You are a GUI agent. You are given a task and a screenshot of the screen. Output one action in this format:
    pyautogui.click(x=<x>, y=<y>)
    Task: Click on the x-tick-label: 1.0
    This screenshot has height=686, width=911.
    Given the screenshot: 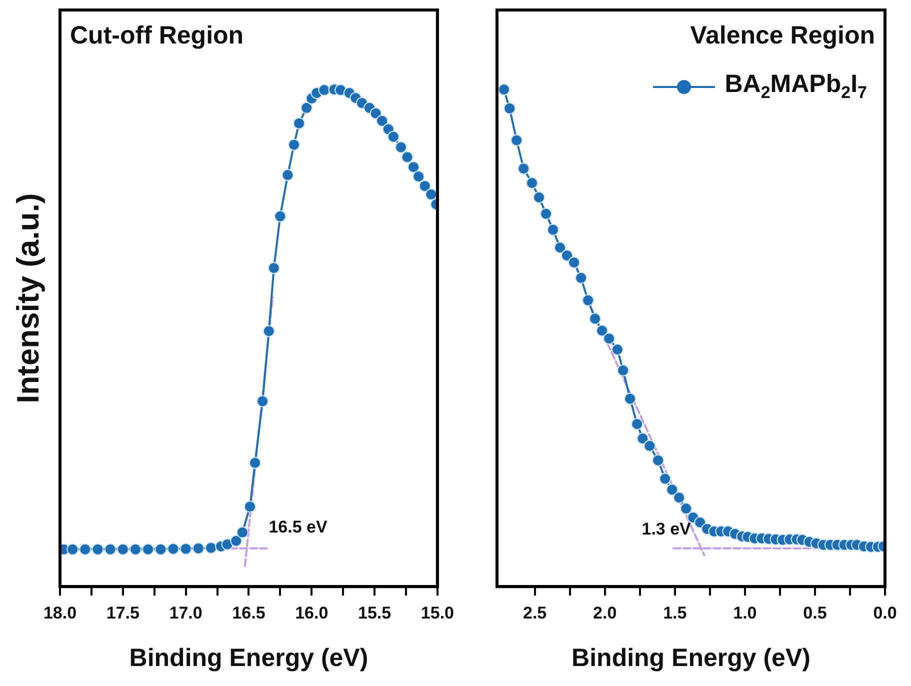 What is the action you would take?
    pyautogui.click(x=745, y=612)
    